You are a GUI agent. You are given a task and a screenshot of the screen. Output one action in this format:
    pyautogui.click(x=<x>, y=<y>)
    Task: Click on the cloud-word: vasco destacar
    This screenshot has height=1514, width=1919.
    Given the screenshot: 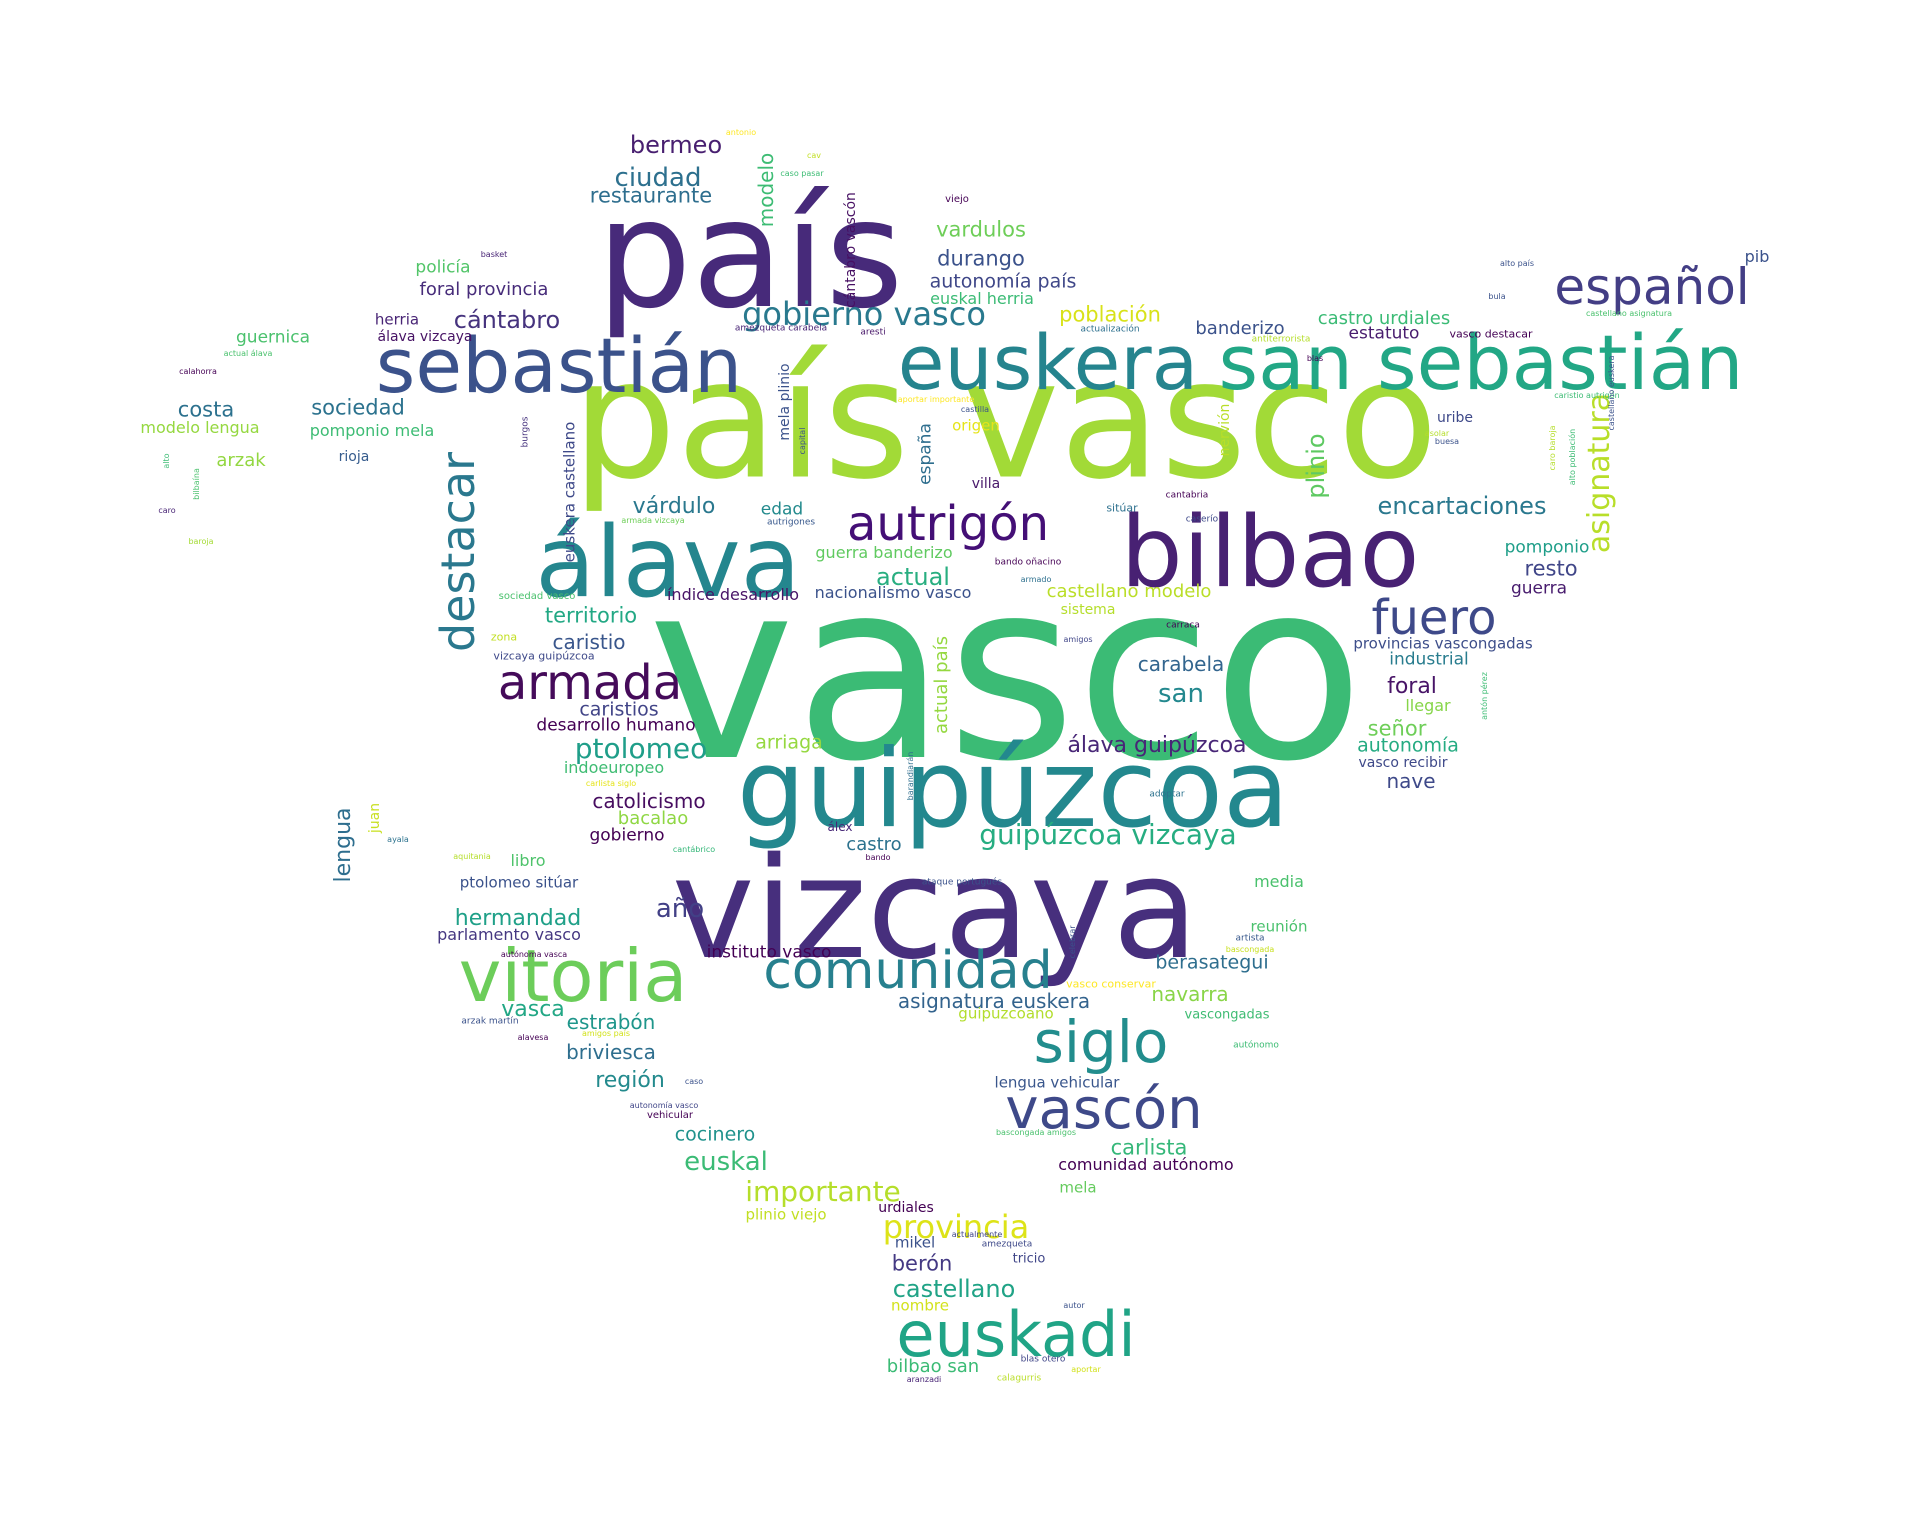 What is the action you would take?
    pyautogui.click(x=1491, y=334)
    